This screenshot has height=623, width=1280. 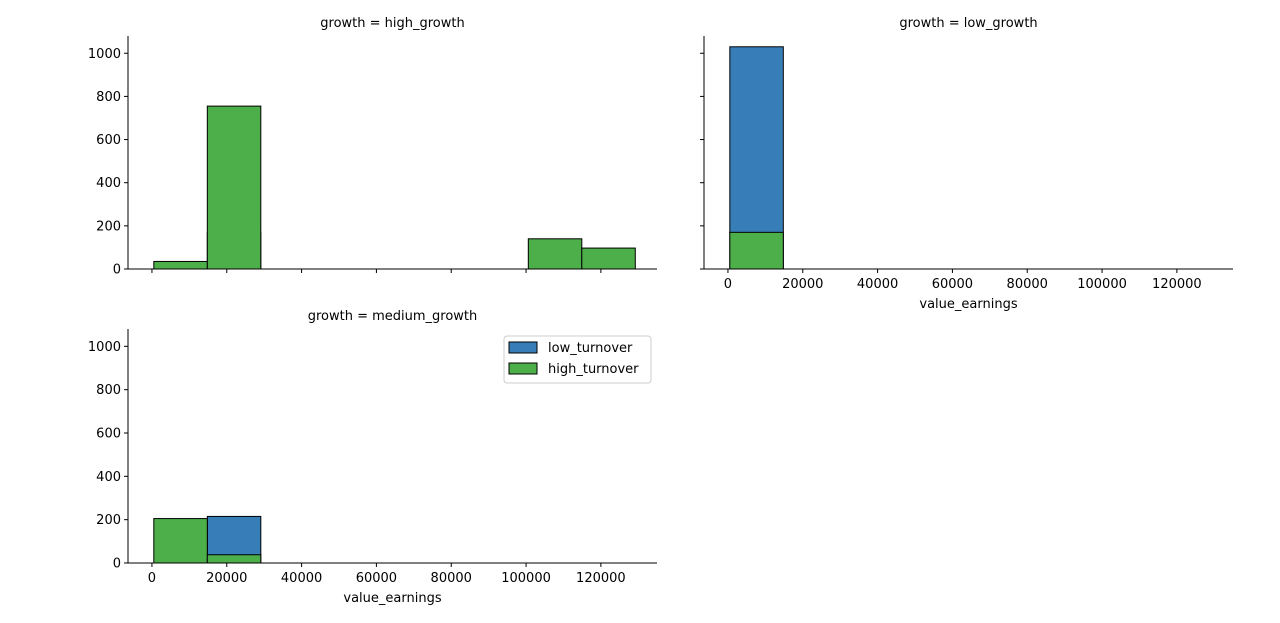 I want to click on panel-title: growth = high_growth, so click(x=392, y=23).